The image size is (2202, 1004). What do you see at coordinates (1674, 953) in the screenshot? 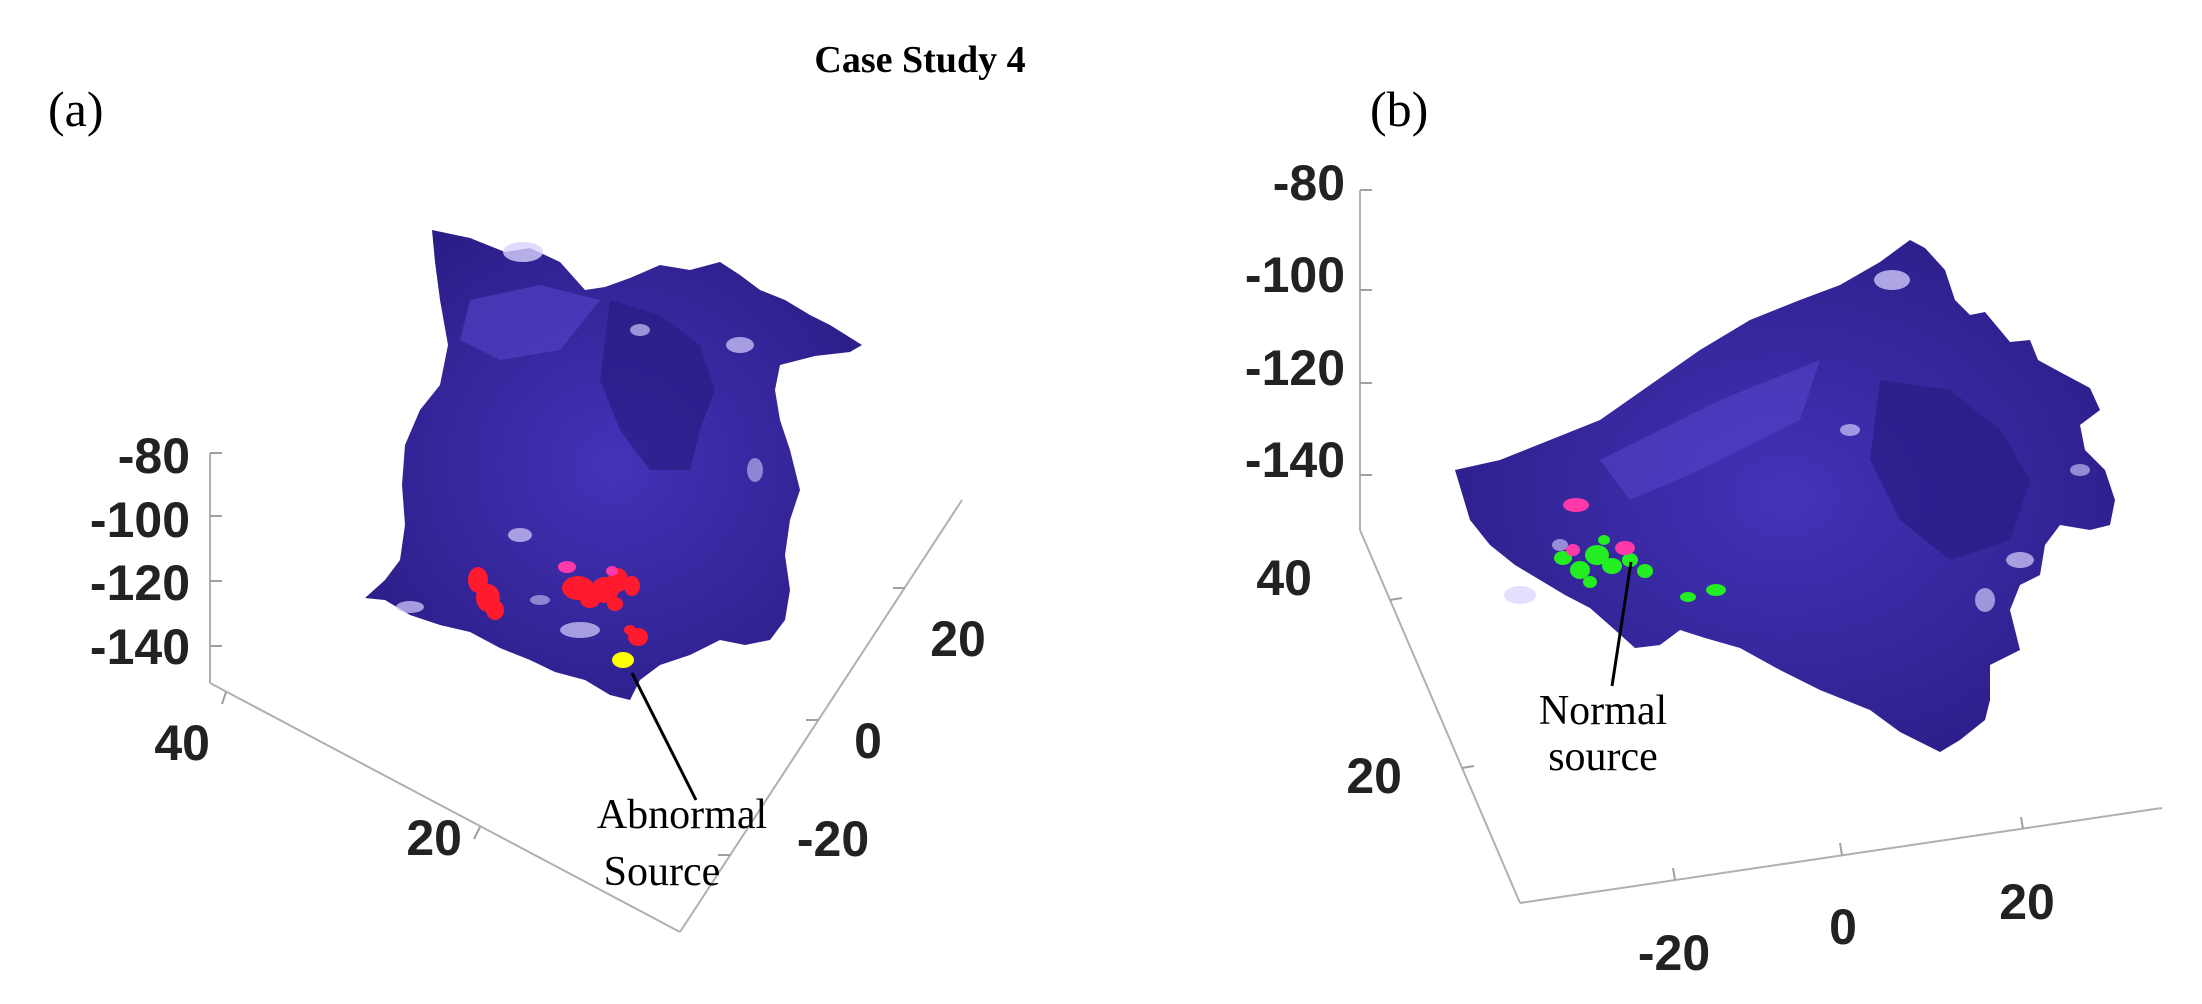
I see `panel-b-x-tick: -20` at bounding box center [1674, 953].